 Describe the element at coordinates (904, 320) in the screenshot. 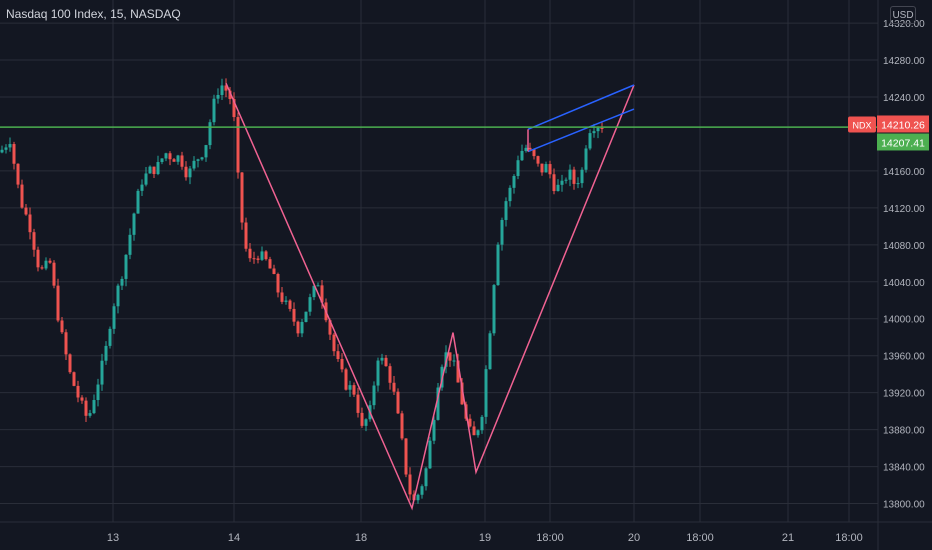

I see `y-tick-label: 14000.00` at that location.